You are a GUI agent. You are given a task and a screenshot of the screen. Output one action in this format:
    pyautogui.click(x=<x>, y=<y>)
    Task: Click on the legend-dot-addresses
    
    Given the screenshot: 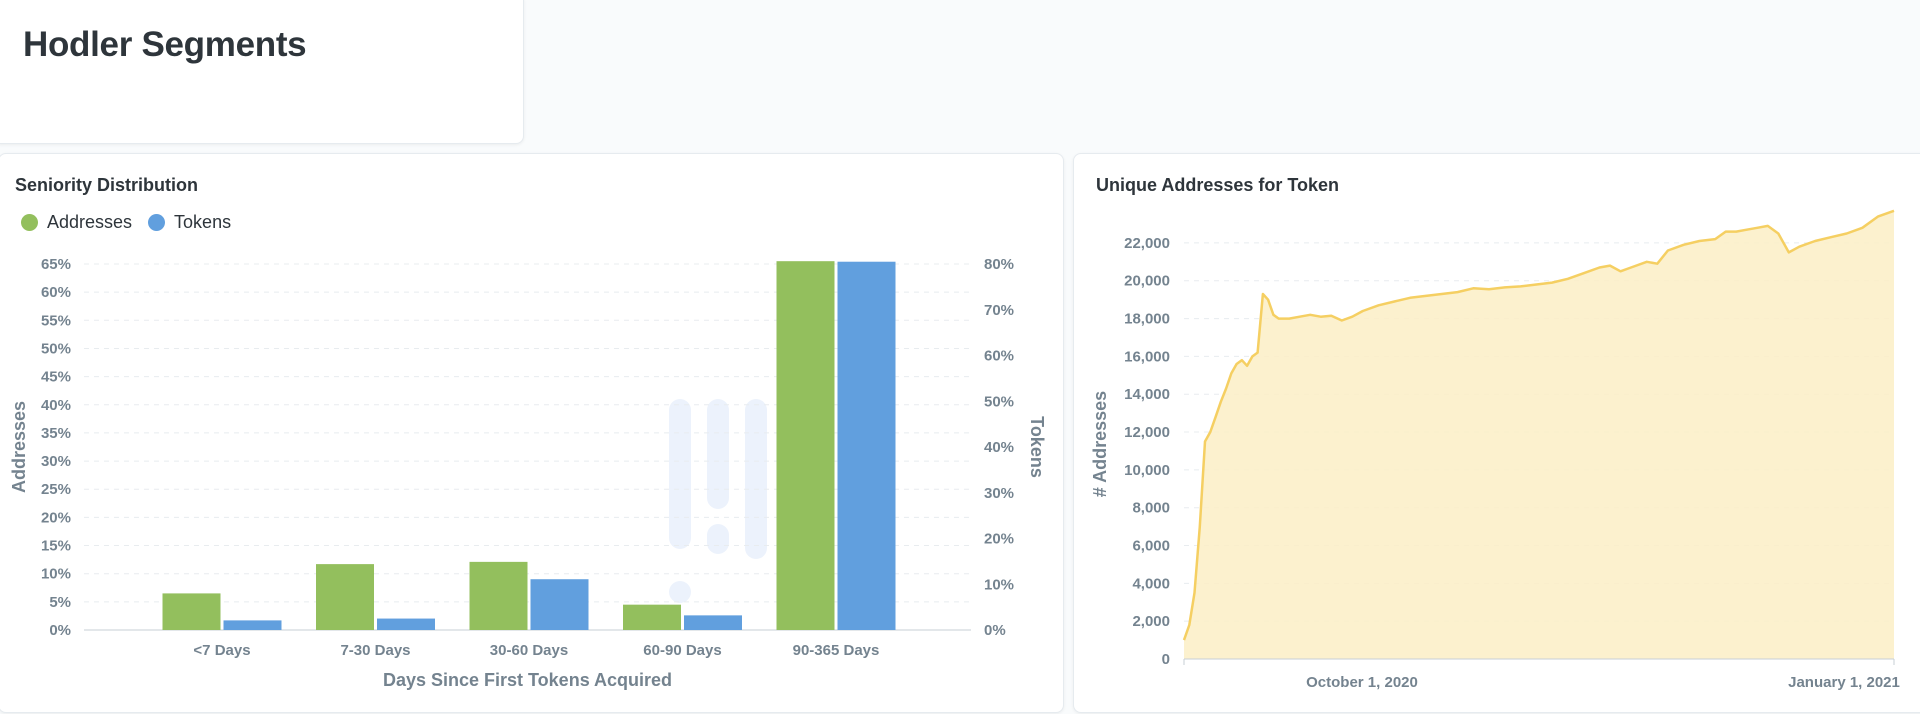 What is the action you would take?
    pyautogui.click(x=29, y=222)
    